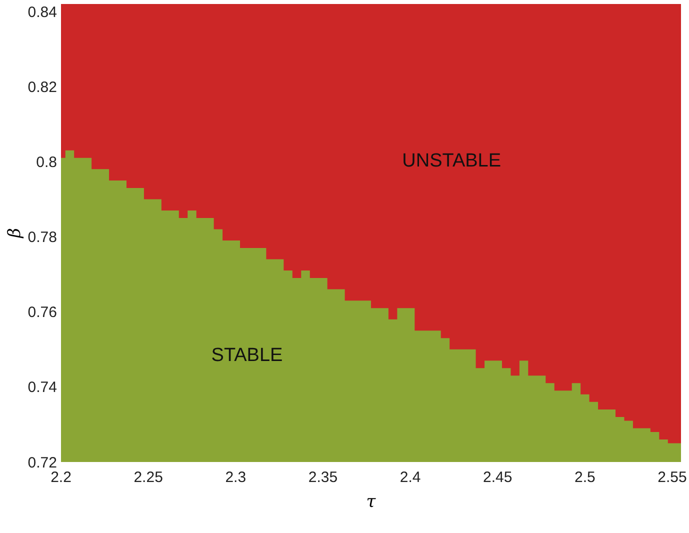  What do you see at coordinates (497, 477) in the screenshot?
I see `x-tick-label: 2.45` at bounding box center [497, 477].